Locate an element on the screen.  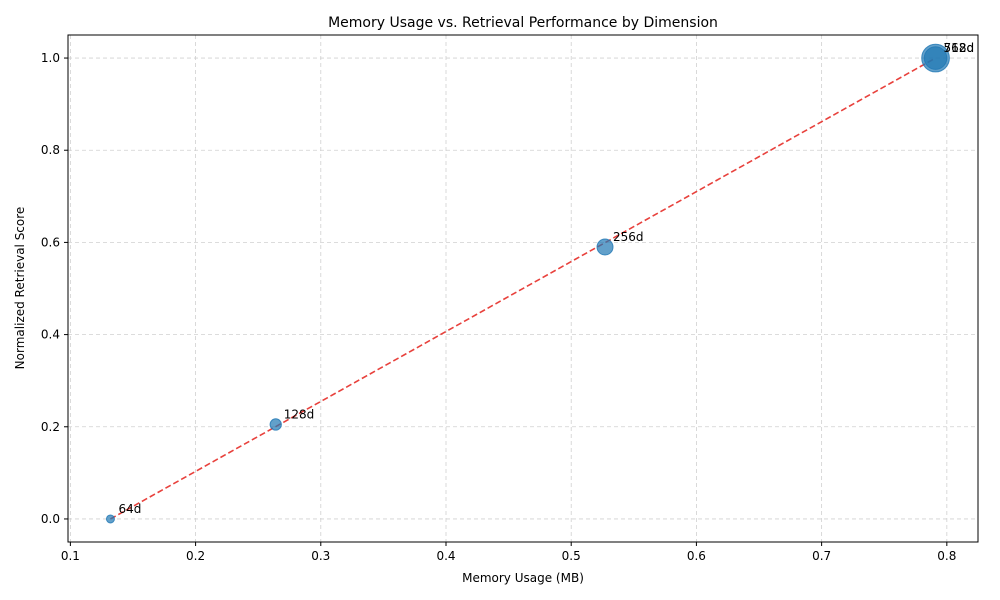
x-tick-label: 0.3 is located at coordinates (320, 556).